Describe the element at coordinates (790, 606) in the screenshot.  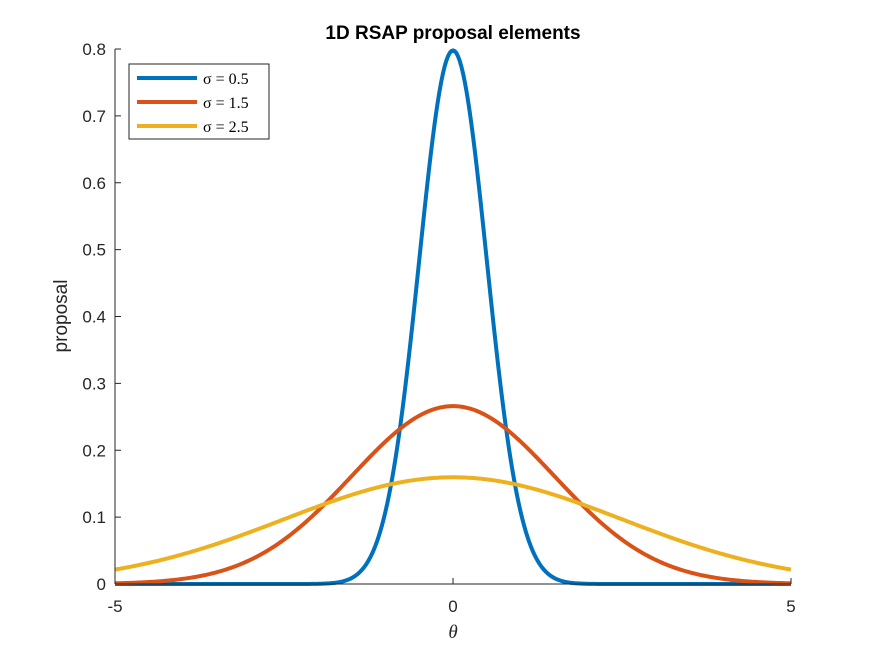
I see `x-tick-label: 5` at that location.